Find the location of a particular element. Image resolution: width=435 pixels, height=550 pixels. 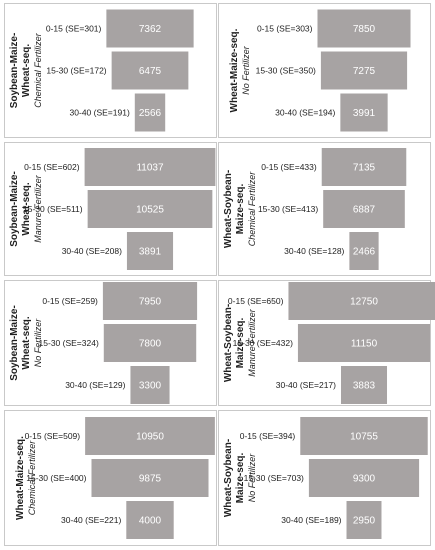

bar-value-label: 4000 is located at coordinates (150, 521).